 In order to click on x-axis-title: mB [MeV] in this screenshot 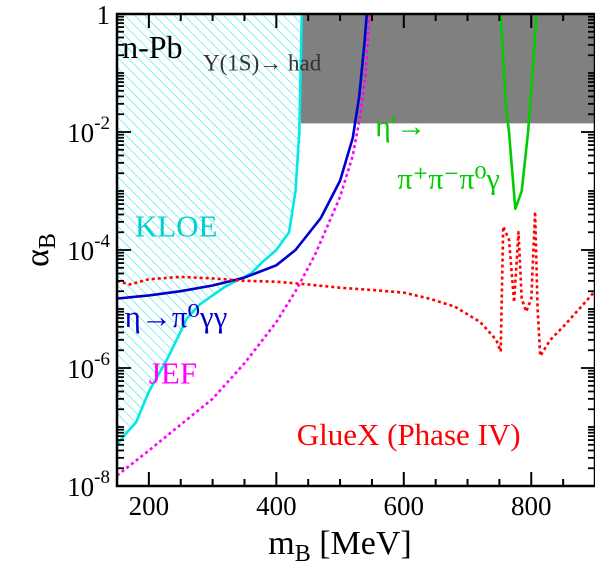, I will do `click(340, 543)`.